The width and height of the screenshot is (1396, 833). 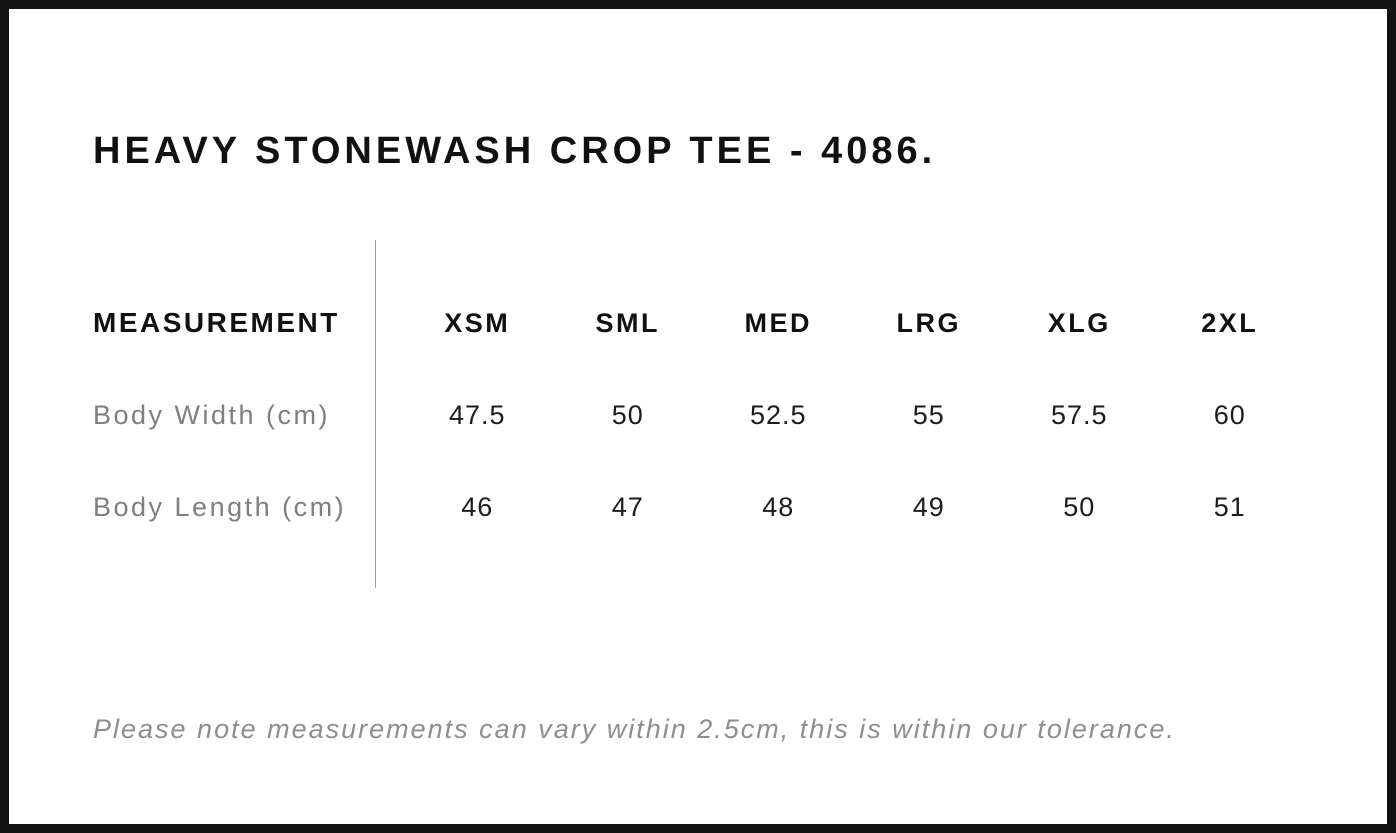 What do you see at coordinates (627, 322) in the screenshot?
I see `size-column-header-sml: SML` at bounding box center [627, 322].